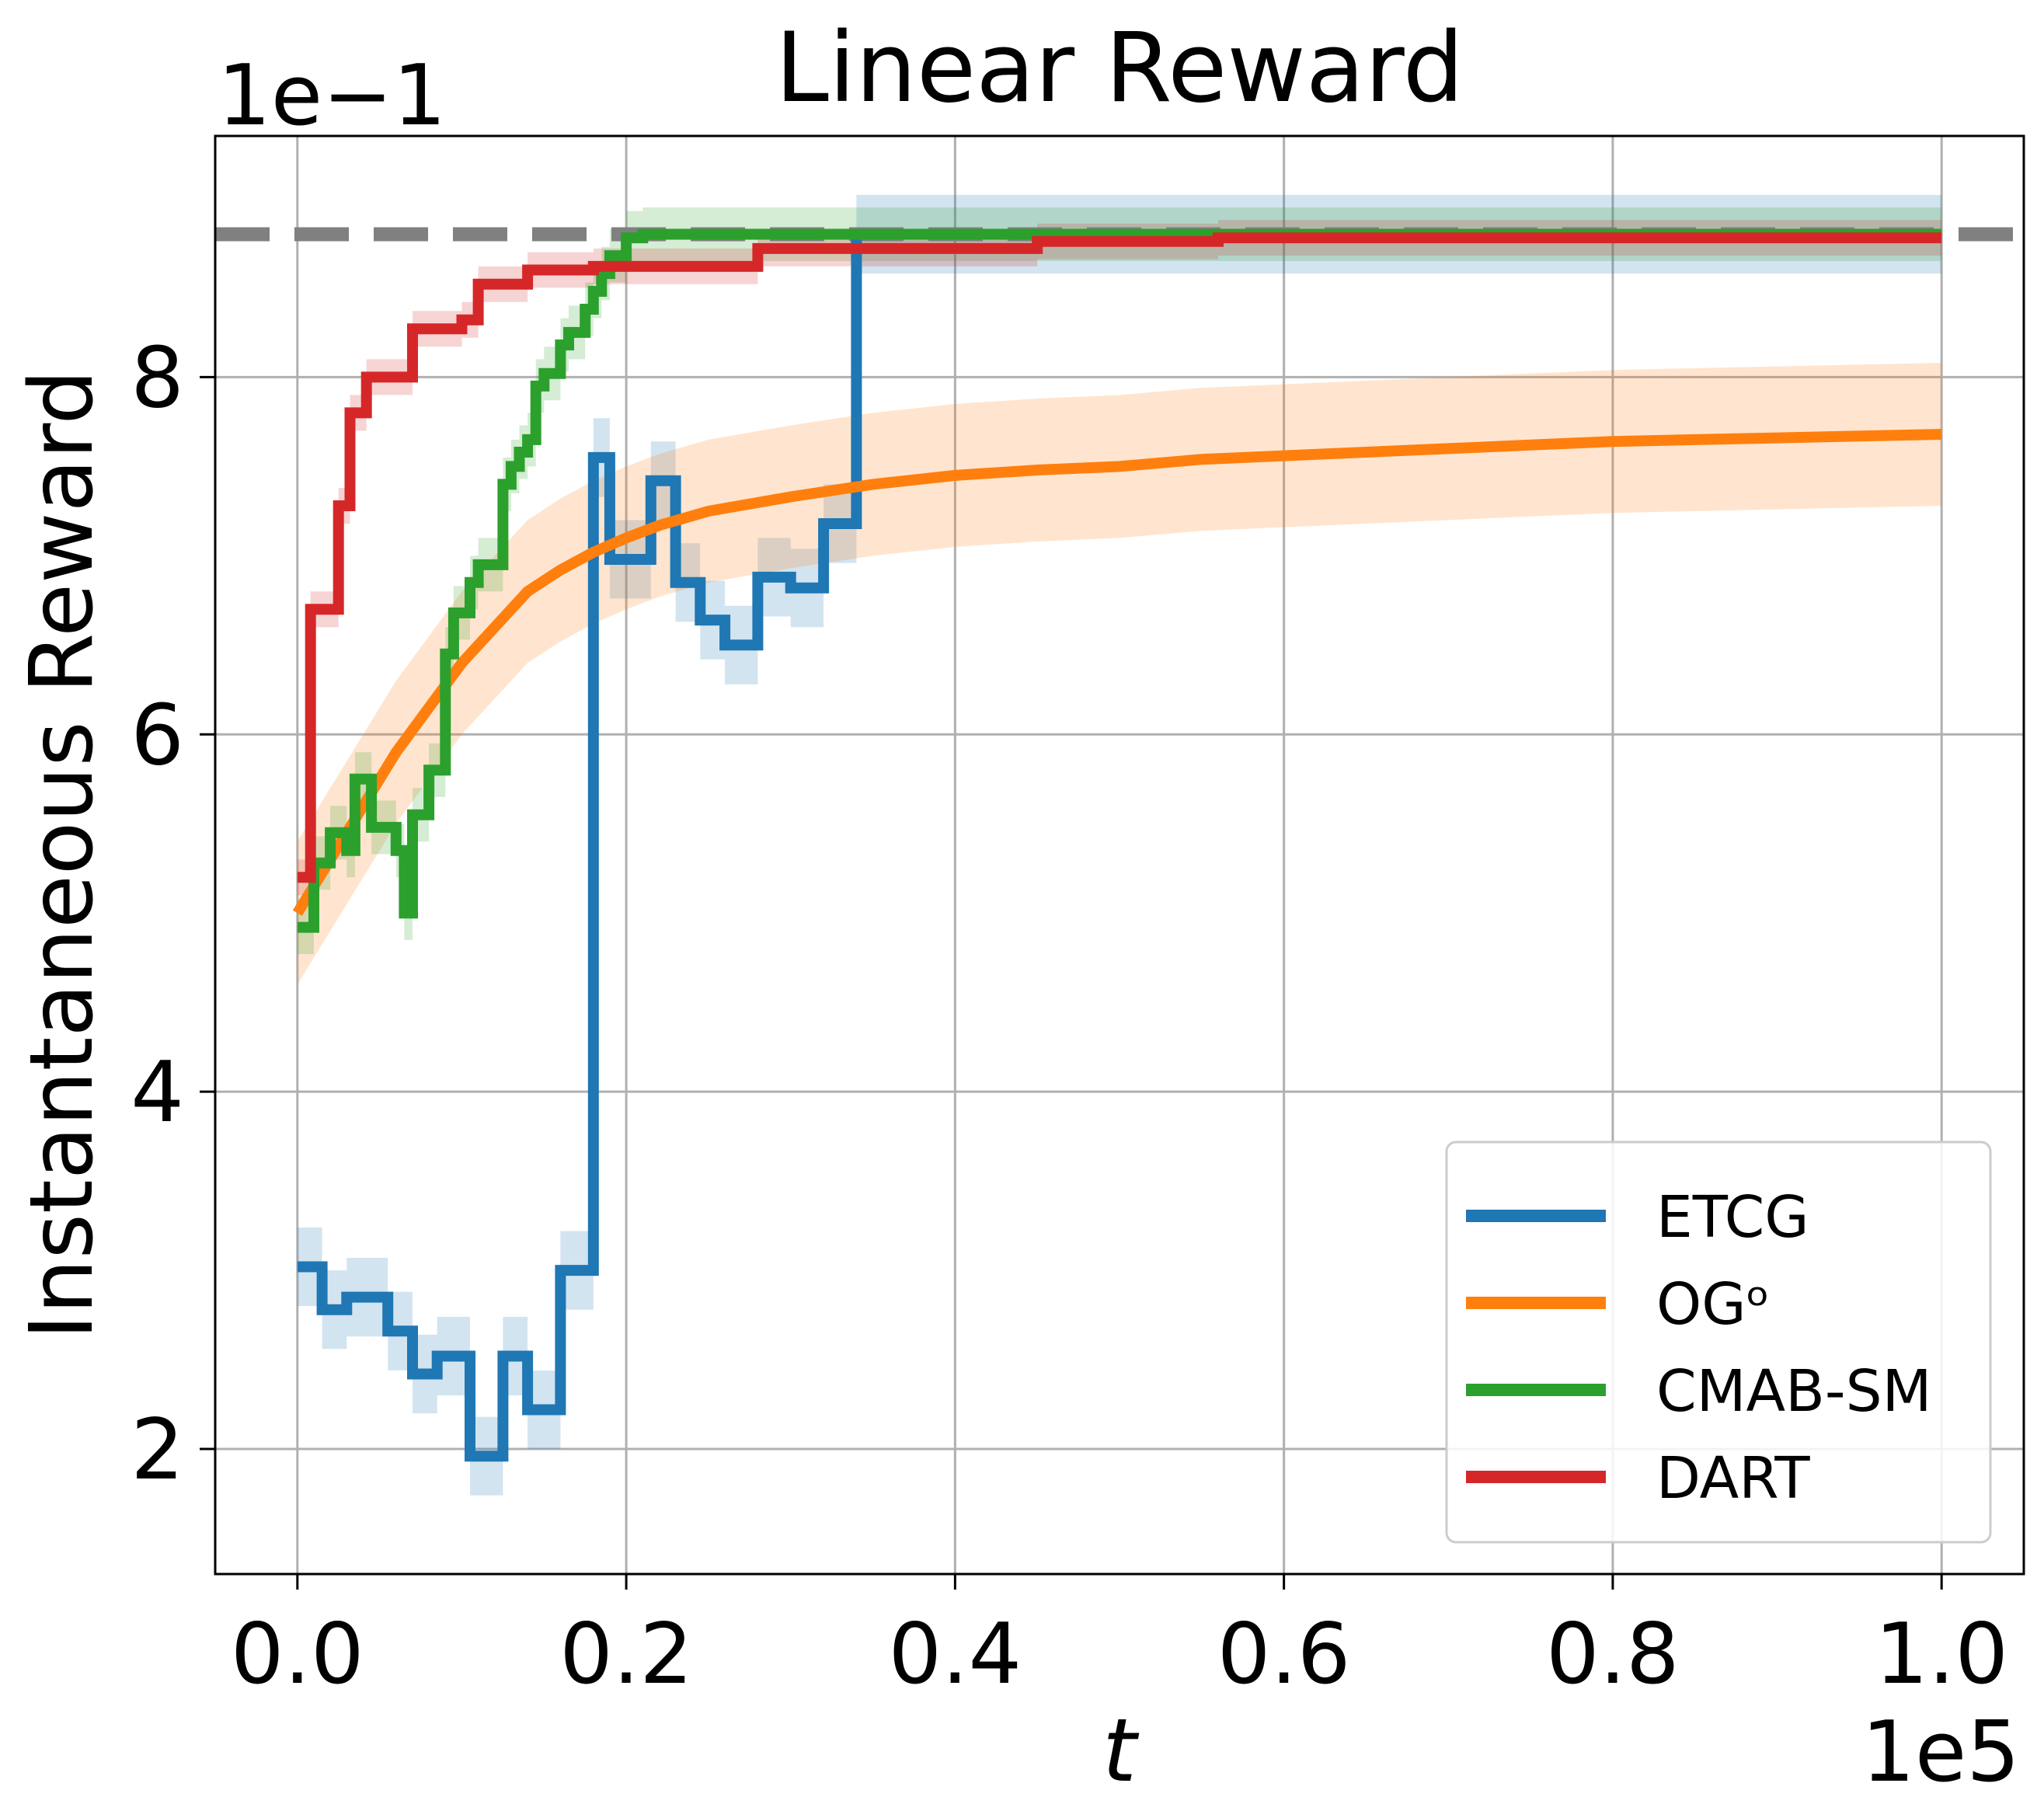 This screenshot has height=1818, width=2044. Describe the element at coordinates (1121, 1751) in the screenshot. I see `x-axis-label: t` at that location.